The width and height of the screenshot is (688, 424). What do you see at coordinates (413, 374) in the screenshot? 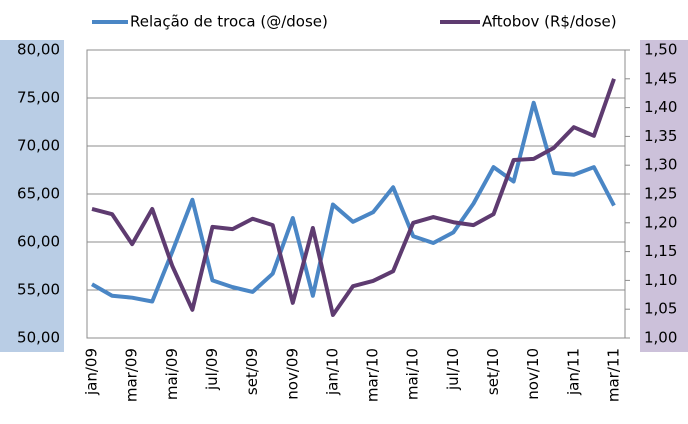
I see `x-tick-label: mai/10` at bounding box center [413, 374].